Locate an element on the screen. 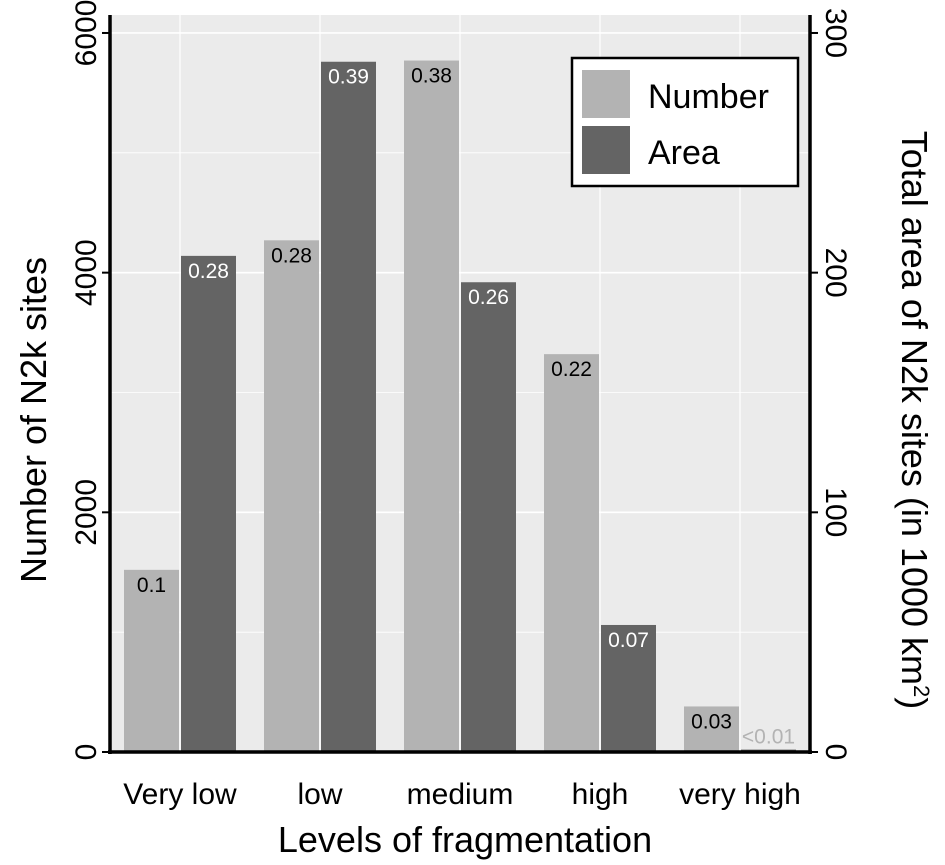 This screenshot has width=945, height=865. legend-label-area: Area is located at coordinates (684, 153).